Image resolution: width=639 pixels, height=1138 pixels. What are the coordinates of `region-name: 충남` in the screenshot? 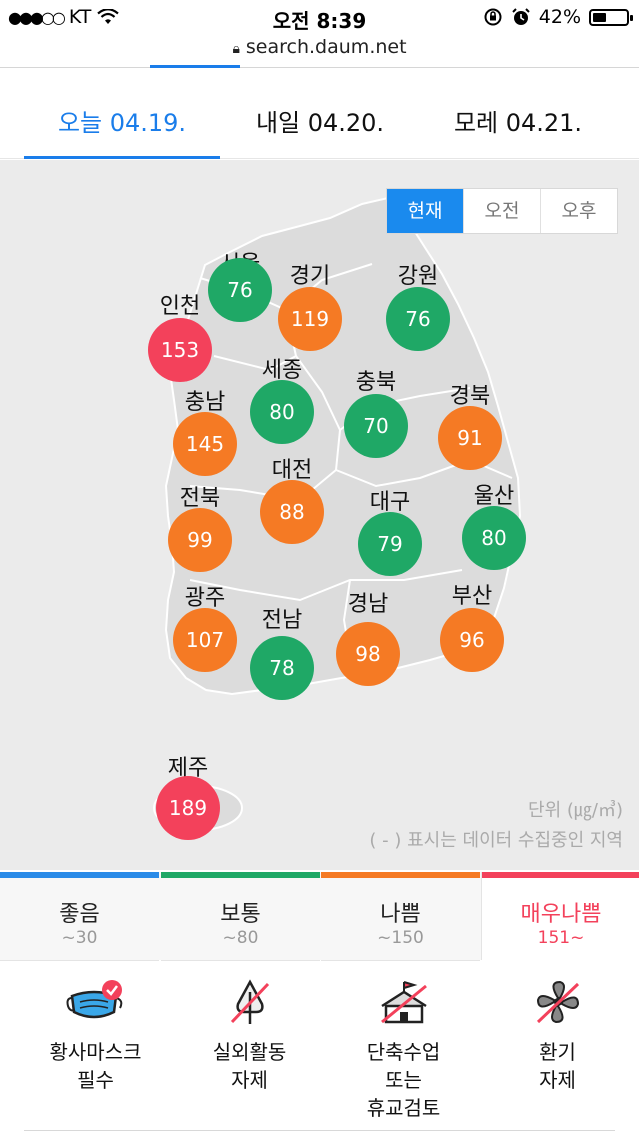 It's located at (205, 402).